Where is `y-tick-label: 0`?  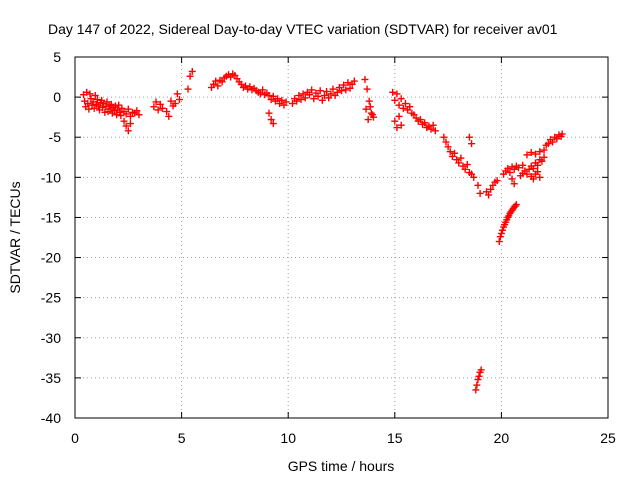 y-tick-label: 0 is located at coordinates (57, 97).